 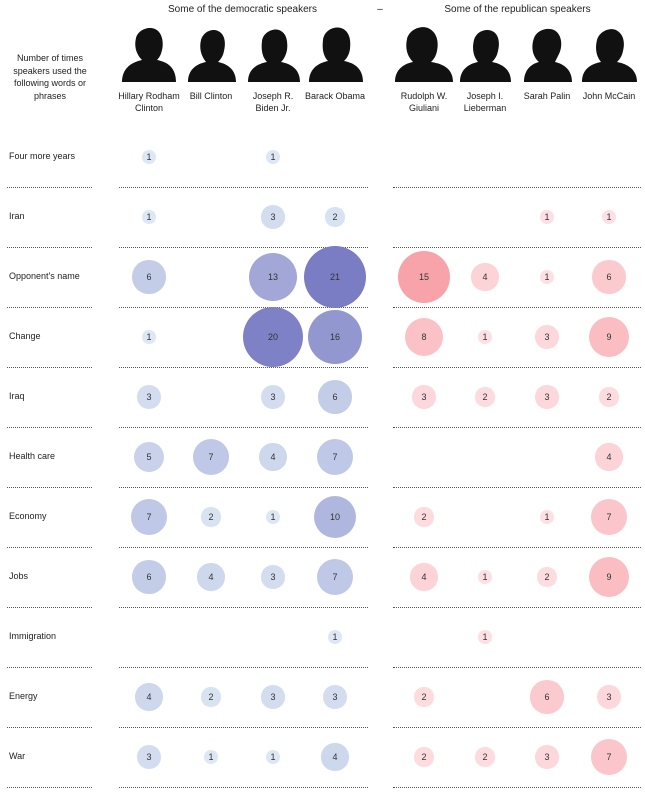 I want to click on speaker-name: John McCain, so click(x=609, y=96).